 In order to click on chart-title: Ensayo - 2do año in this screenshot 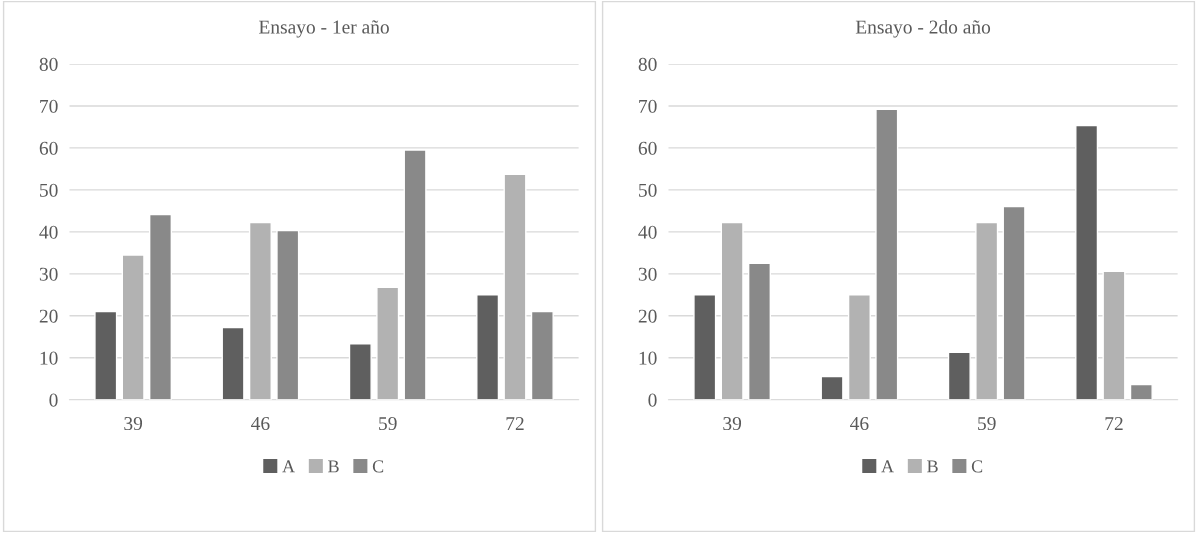, I will do `click(923, 28)`.